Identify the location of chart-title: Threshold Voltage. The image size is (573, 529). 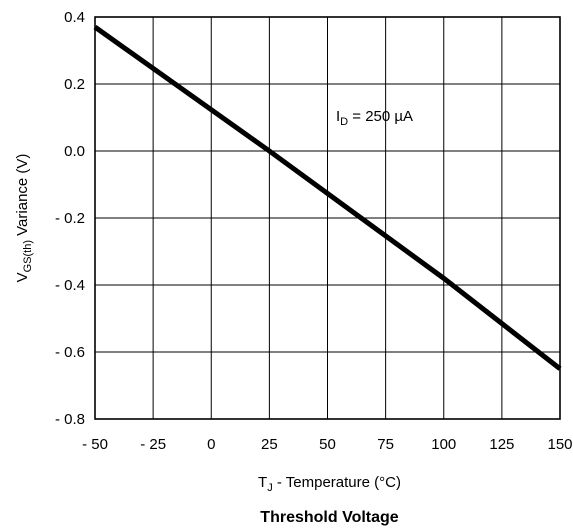
(329, 517).